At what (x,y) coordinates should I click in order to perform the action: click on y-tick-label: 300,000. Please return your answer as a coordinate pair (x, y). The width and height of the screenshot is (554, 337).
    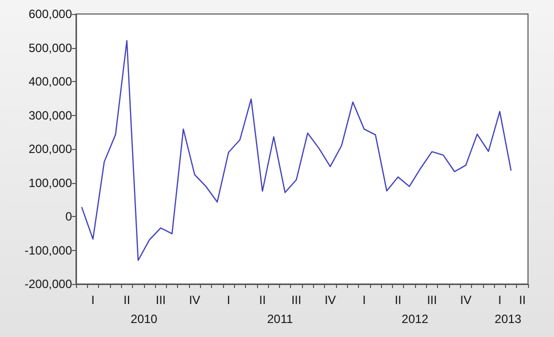
    Looking at the image, I should click on (50, 115).